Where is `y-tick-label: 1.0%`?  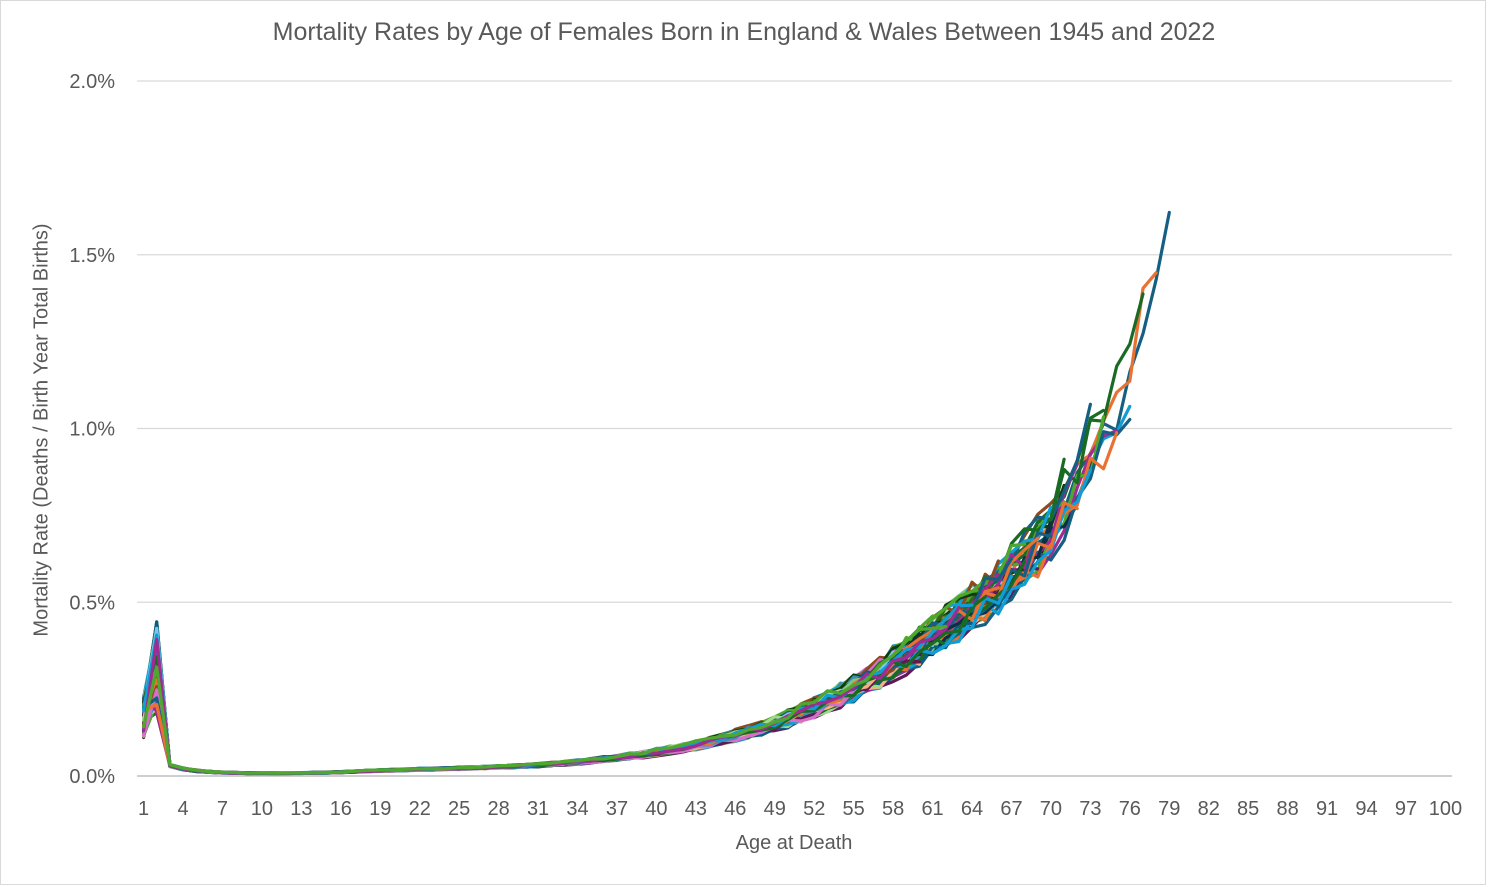 y-tick-label: 1.0% is located at coordinates (92, 430).